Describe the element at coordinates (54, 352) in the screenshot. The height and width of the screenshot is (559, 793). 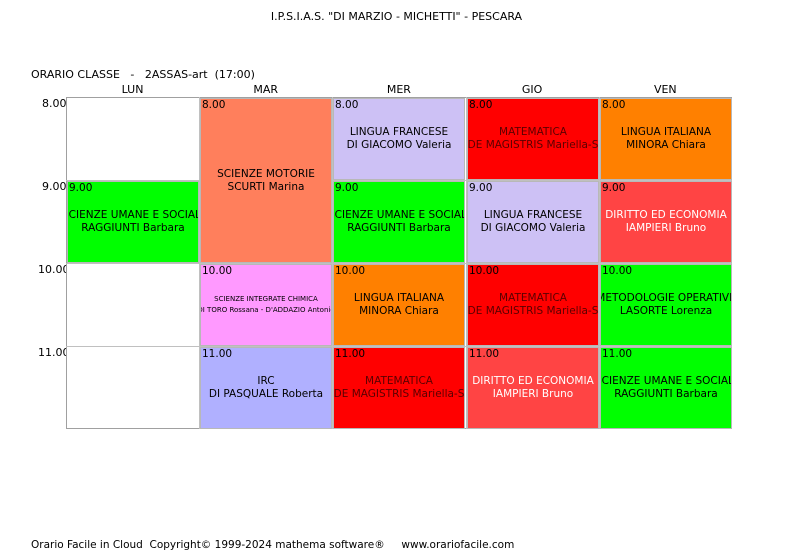
I see `hour-label: 11.00` at that location.